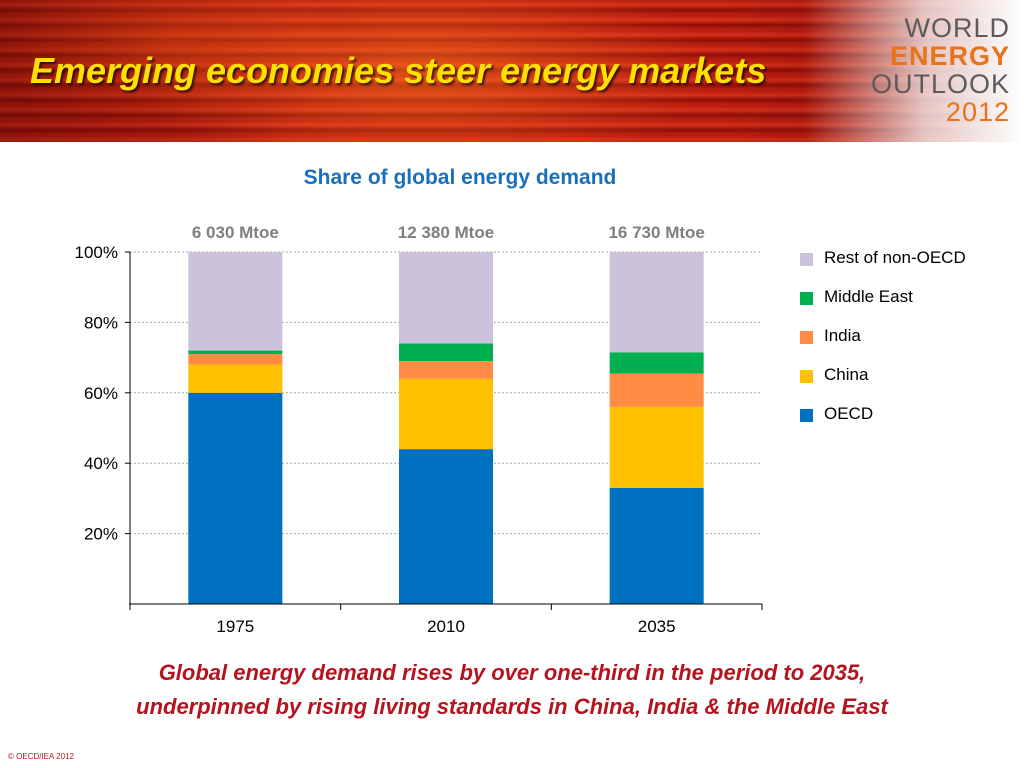 The image size is (1024, 768). Describe the element at coordinates (842, 335) in the screenshot. I see `legend-label: India` at that location.